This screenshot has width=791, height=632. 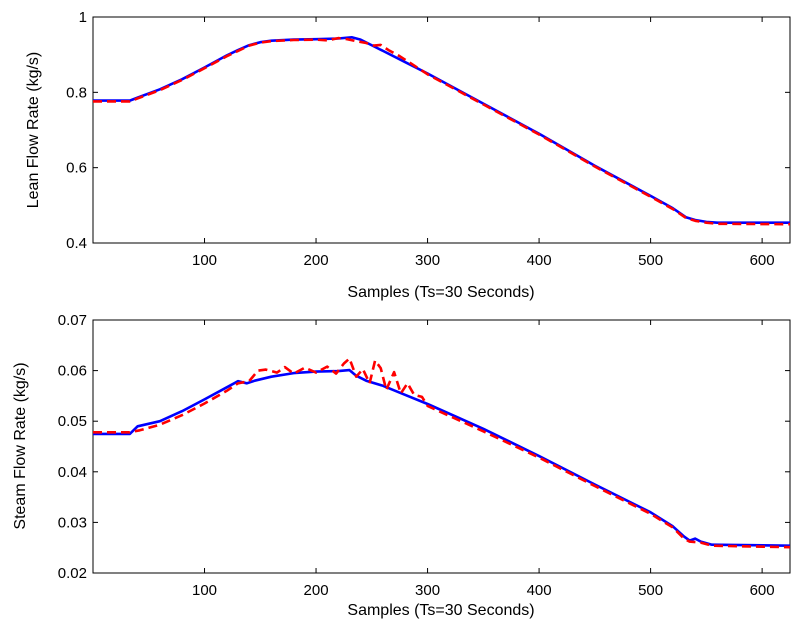 What do you see at coordinates (72, 421) in the screenshot?
I see `steam-flow-y-tick-label: 0.05` at bounding box center [72, 421].